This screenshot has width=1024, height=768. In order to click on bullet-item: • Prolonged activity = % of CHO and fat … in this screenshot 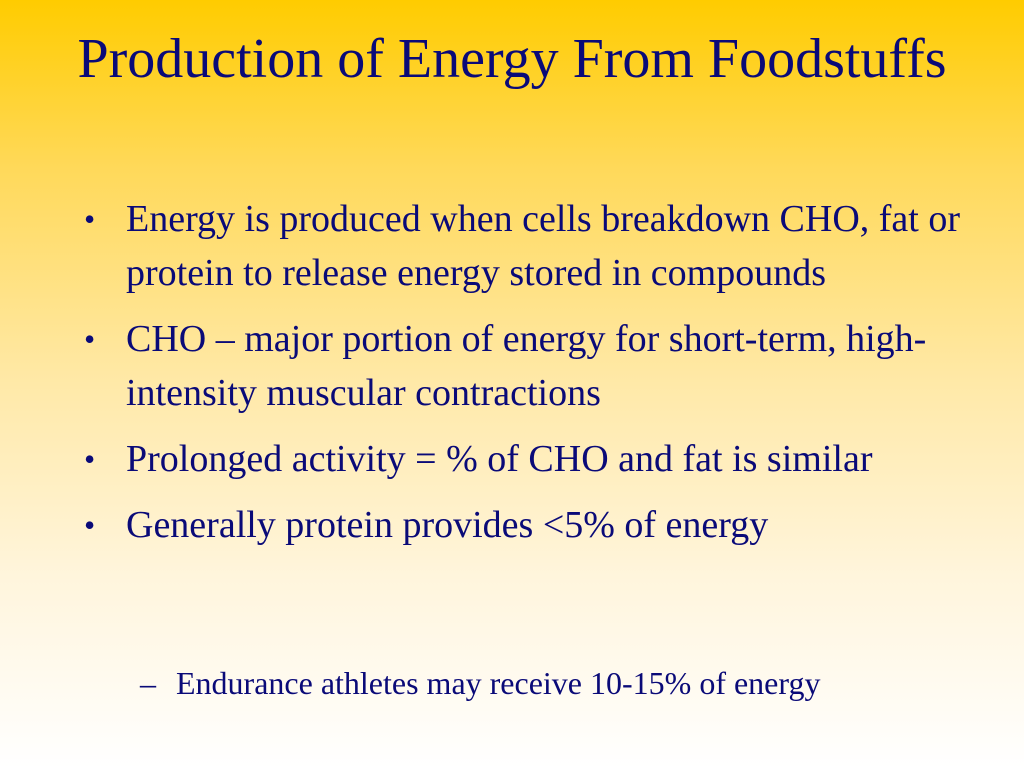, I will do `click(534, 459)`.